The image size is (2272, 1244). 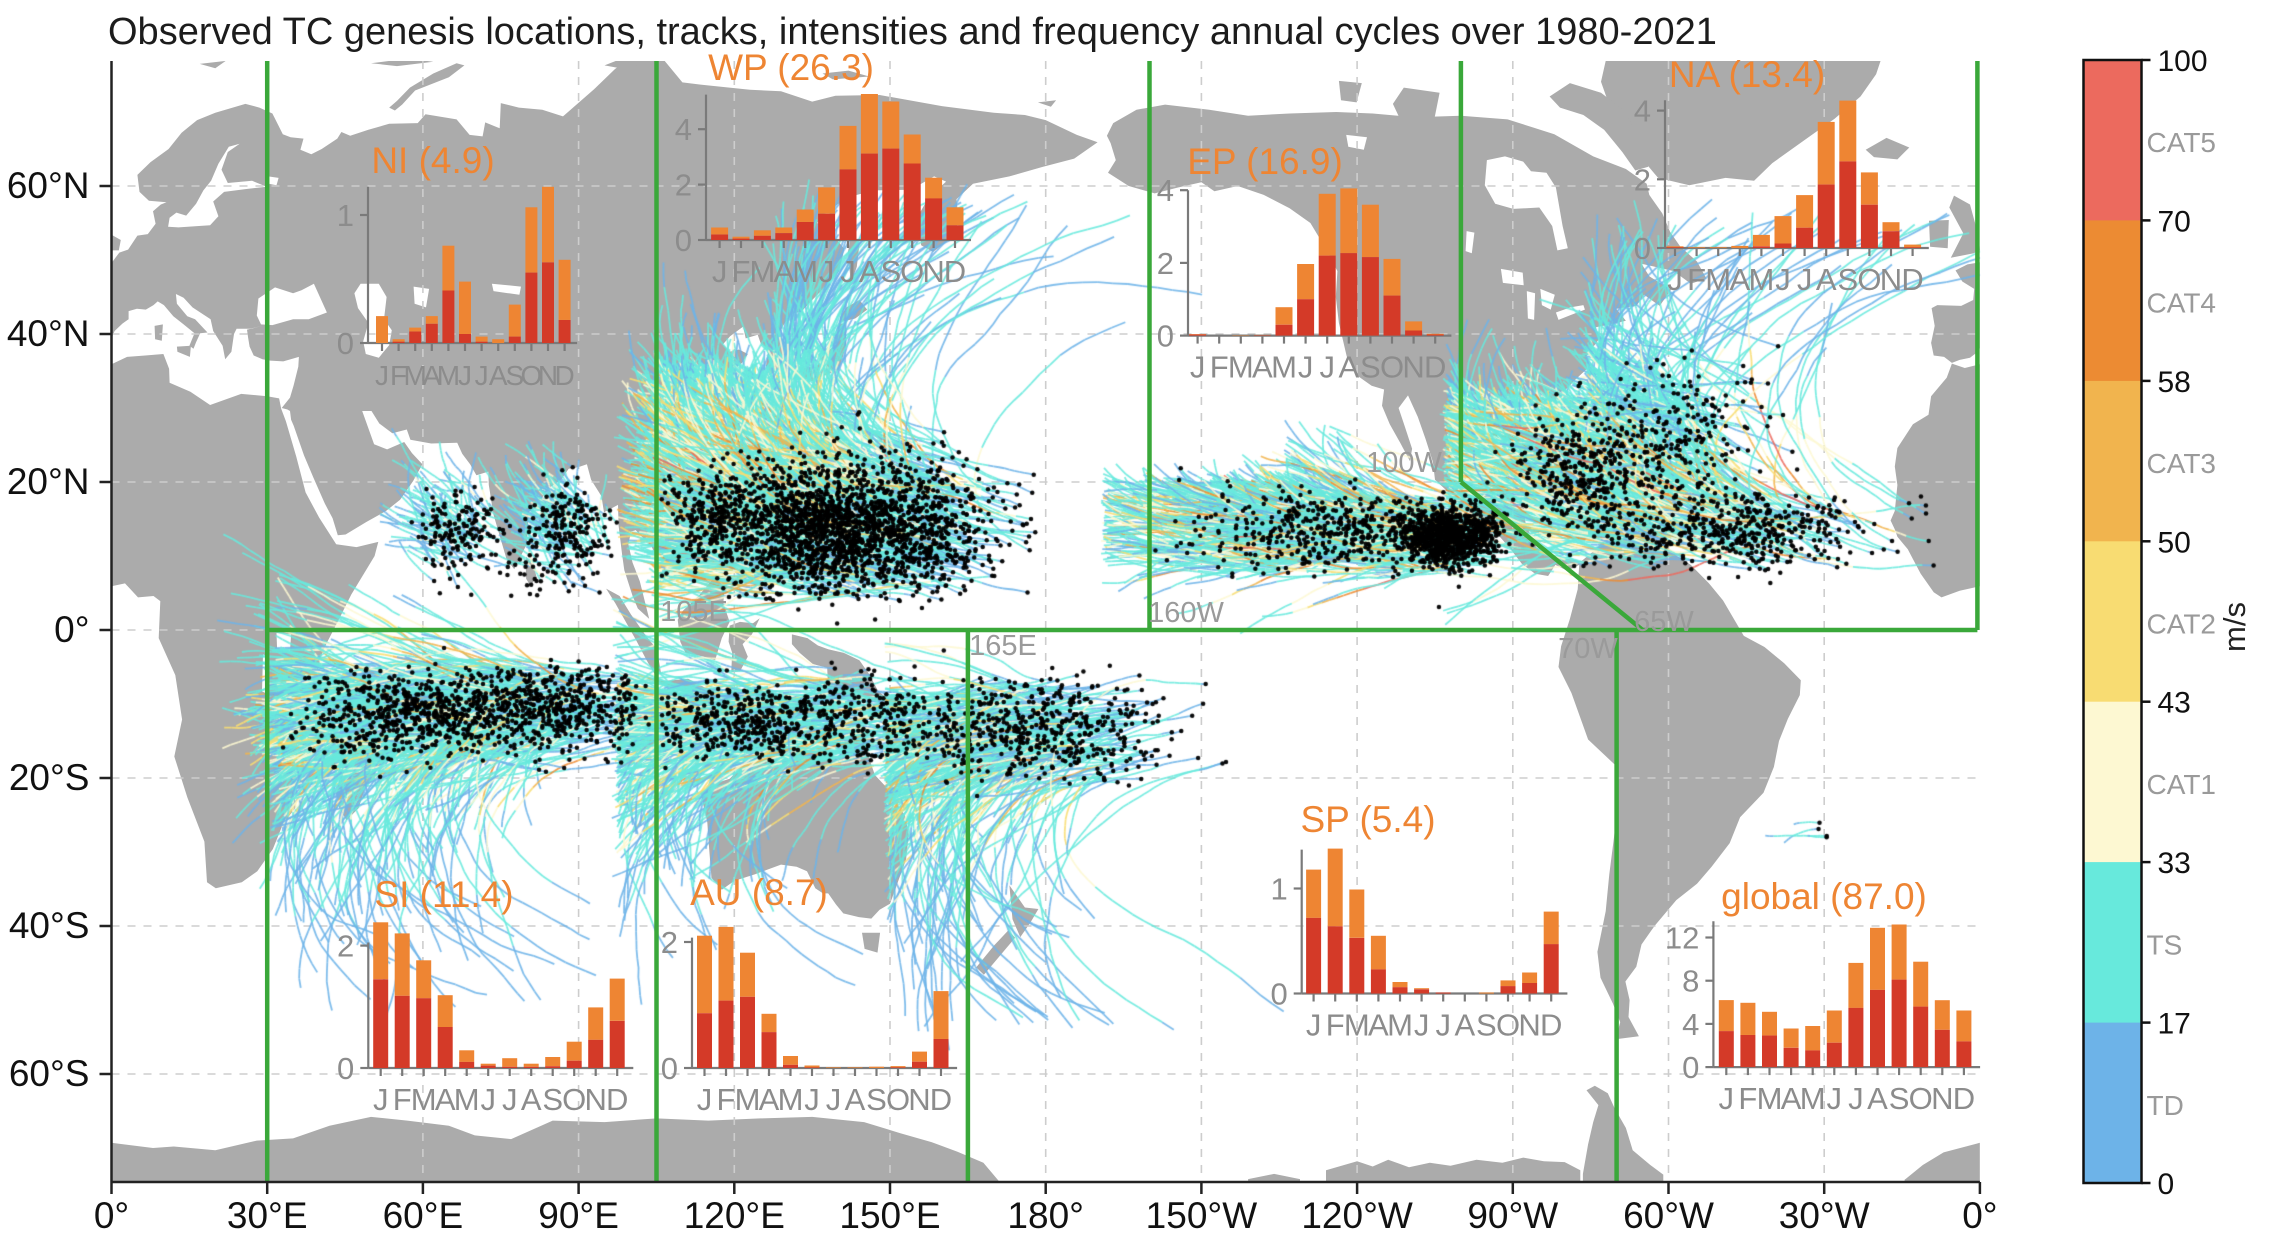 I want to click on svg-text: CAT1, so click(x=2182, y=784).